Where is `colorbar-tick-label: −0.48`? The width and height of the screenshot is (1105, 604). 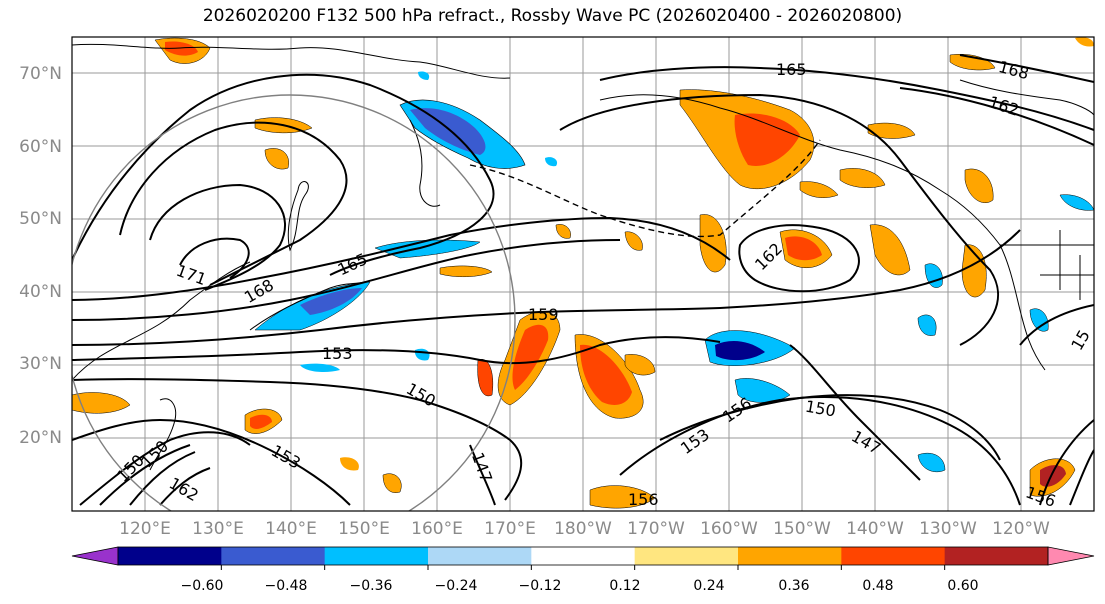
colorbar-tick-label: −0.48 is located at coordinates (286, 586).